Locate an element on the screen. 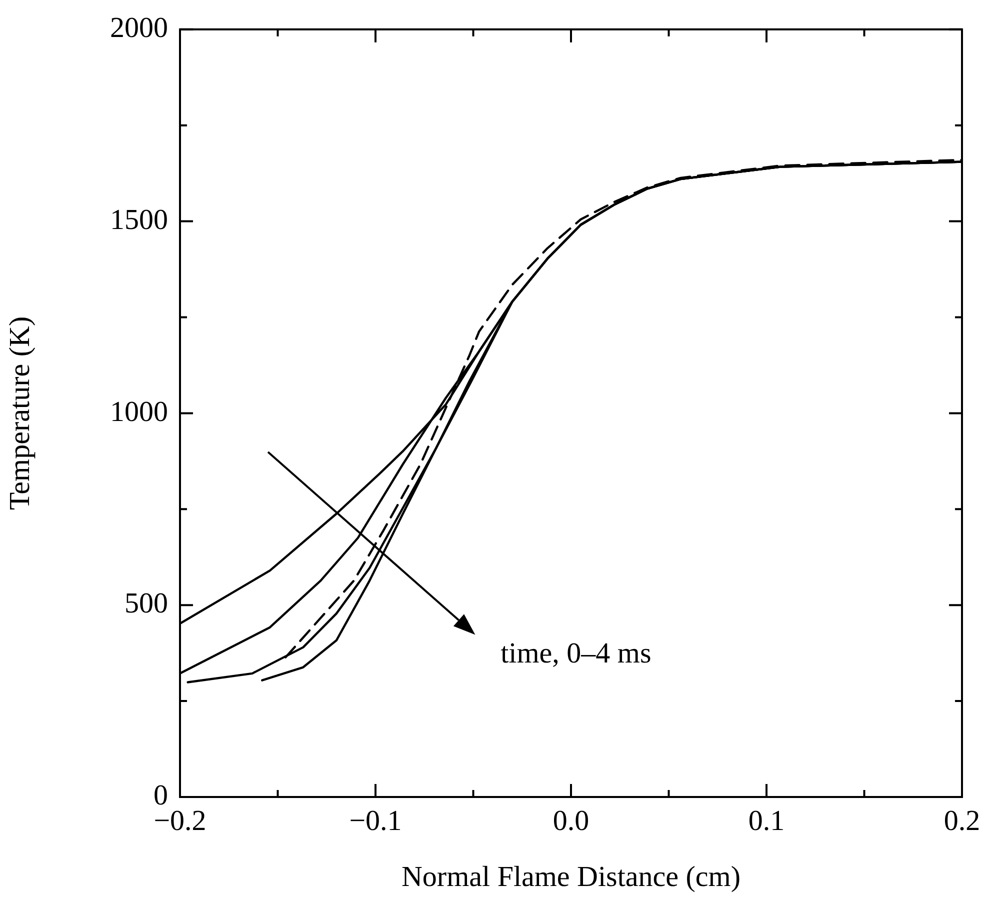 This screenshot has height=900, width=995. x-tick-label: 0.2 is located at coordinates (962, 821).